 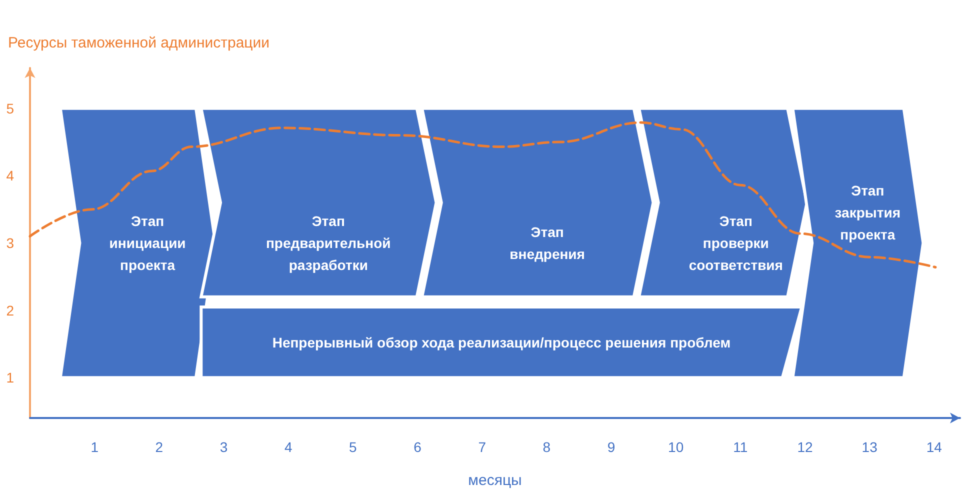 What do you see at coordinates (546, 447) in the screenshot?
I see `x-tick-label: 8` at bounding box center [546, 447].